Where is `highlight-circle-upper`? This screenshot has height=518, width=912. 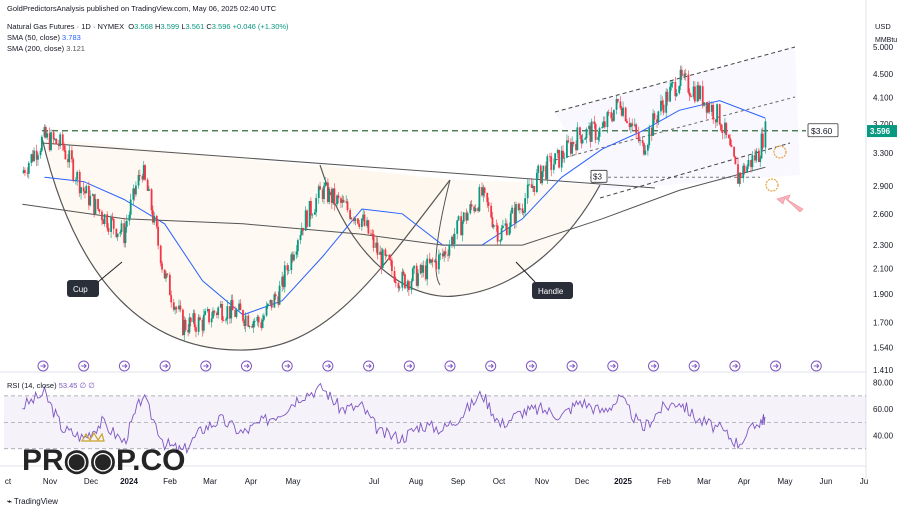
highlight-circle-upper is located at coordinates (780, 152).